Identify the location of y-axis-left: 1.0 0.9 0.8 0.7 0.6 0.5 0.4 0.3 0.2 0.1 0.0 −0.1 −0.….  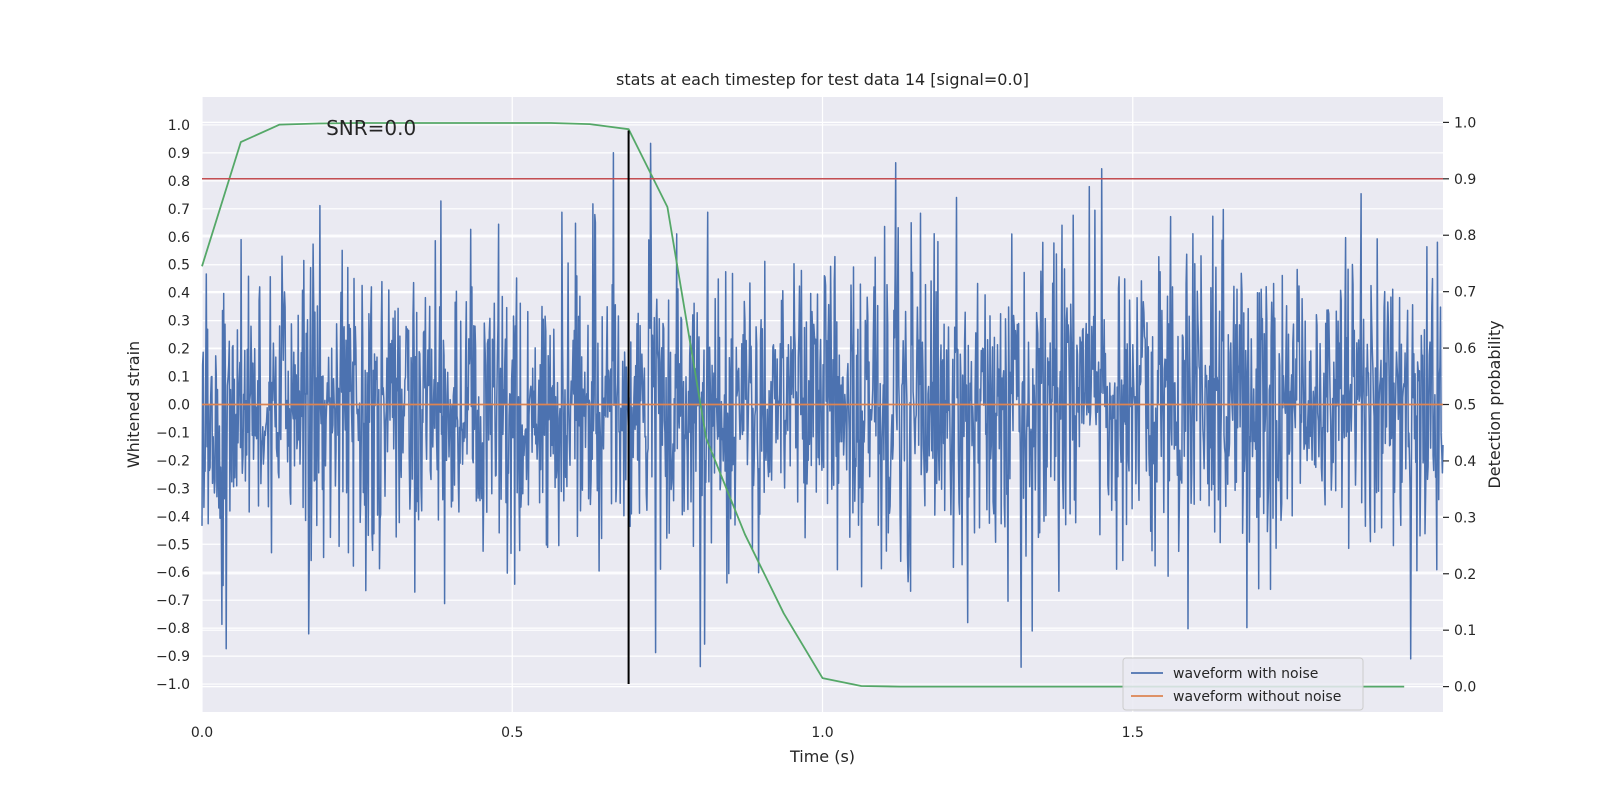
(173, 405).